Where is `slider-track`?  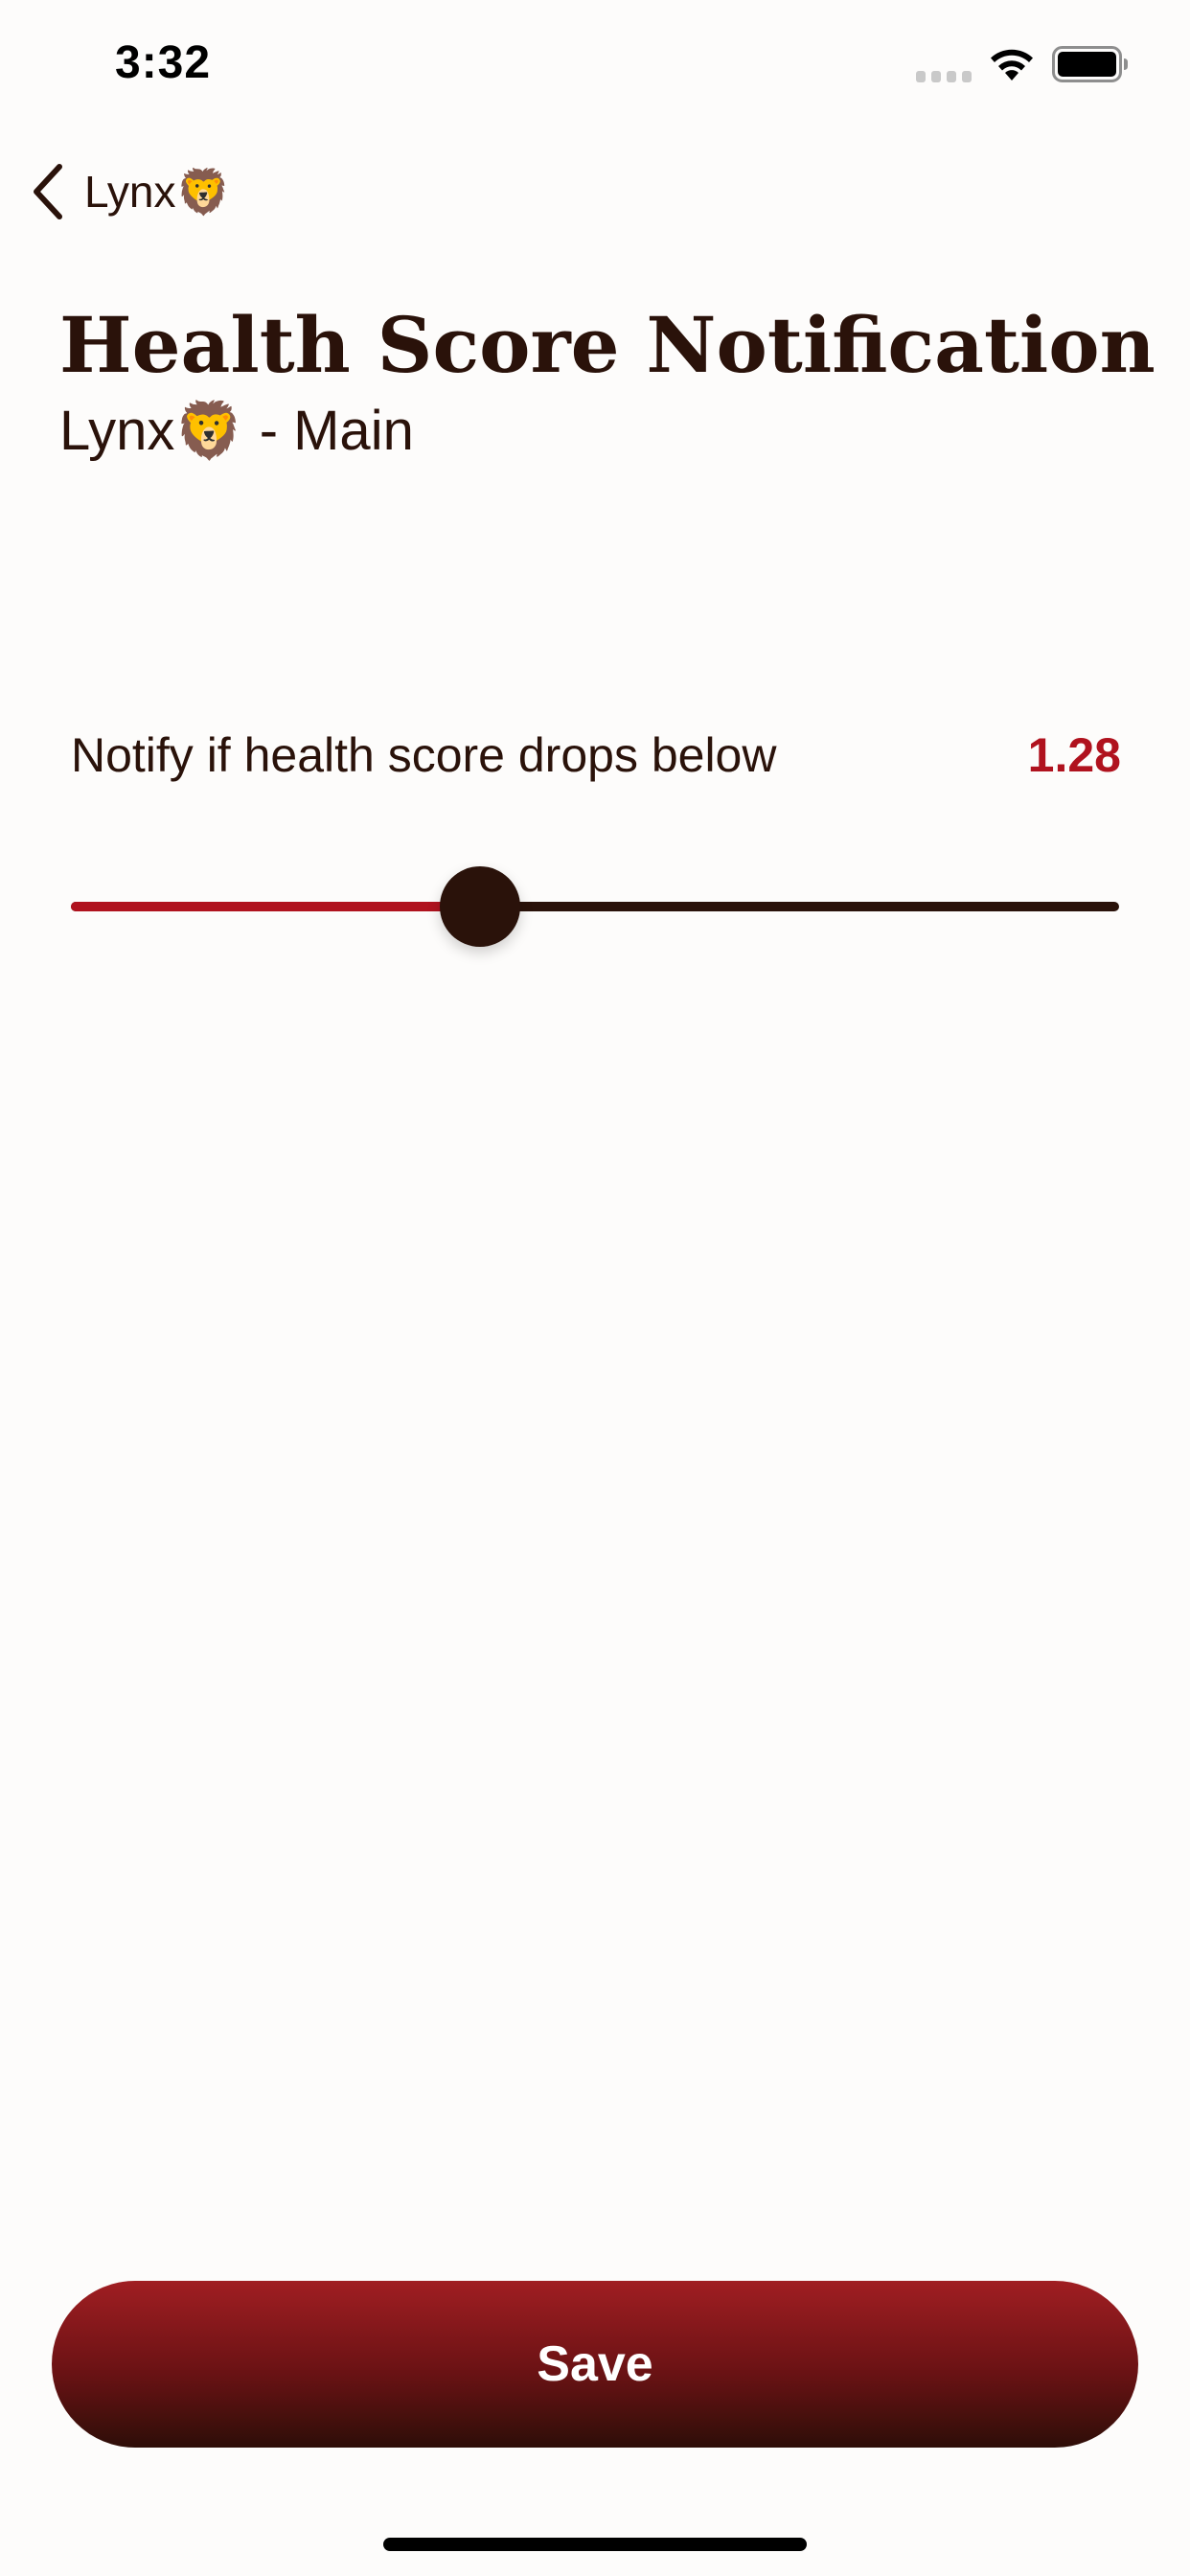 slider-track is located at coordinates (595, 906).